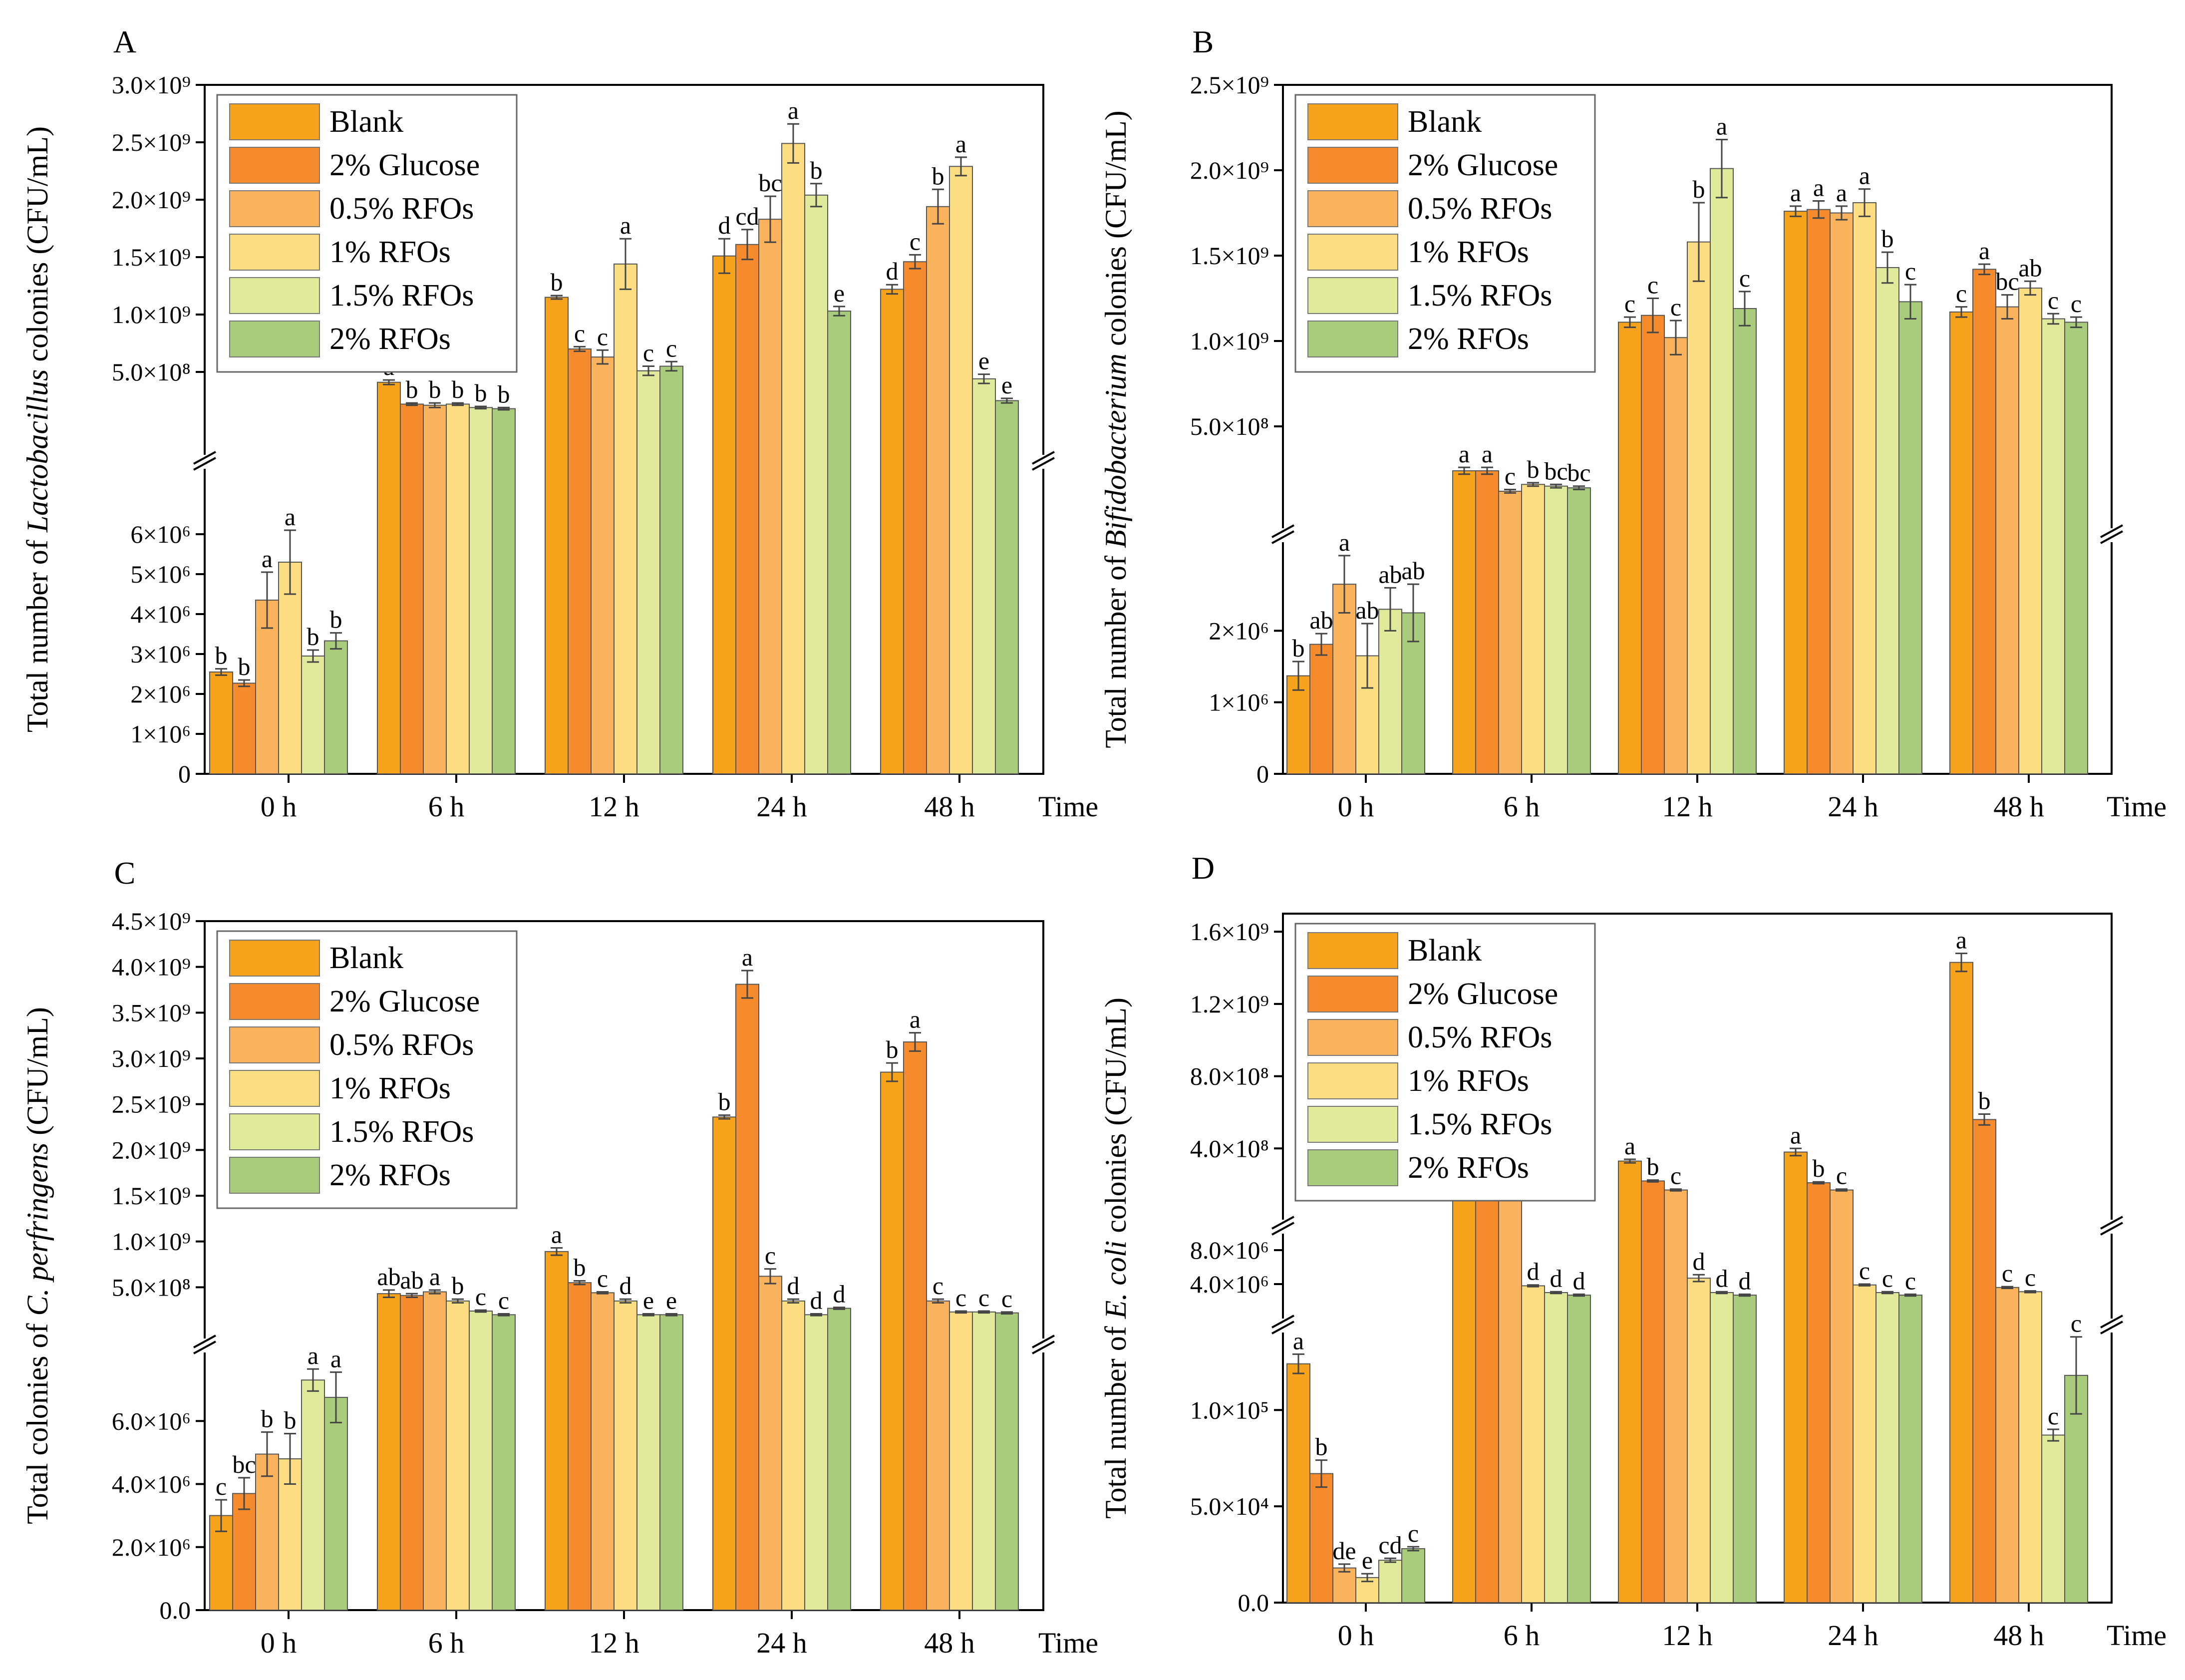  I want to click on y-tick-label: 0, so click(184, 774).